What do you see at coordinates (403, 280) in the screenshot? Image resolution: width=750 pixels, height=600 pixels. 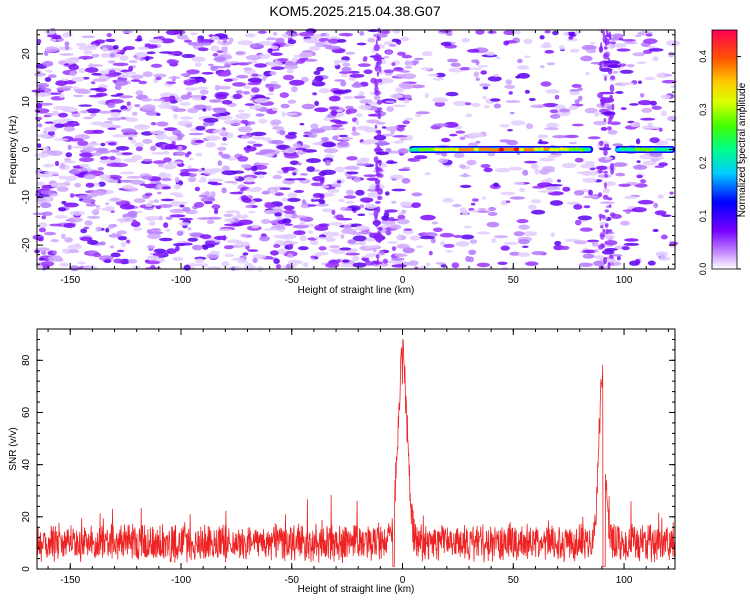 I see `x-tick-label: 0` at bounding box center [403, 280].